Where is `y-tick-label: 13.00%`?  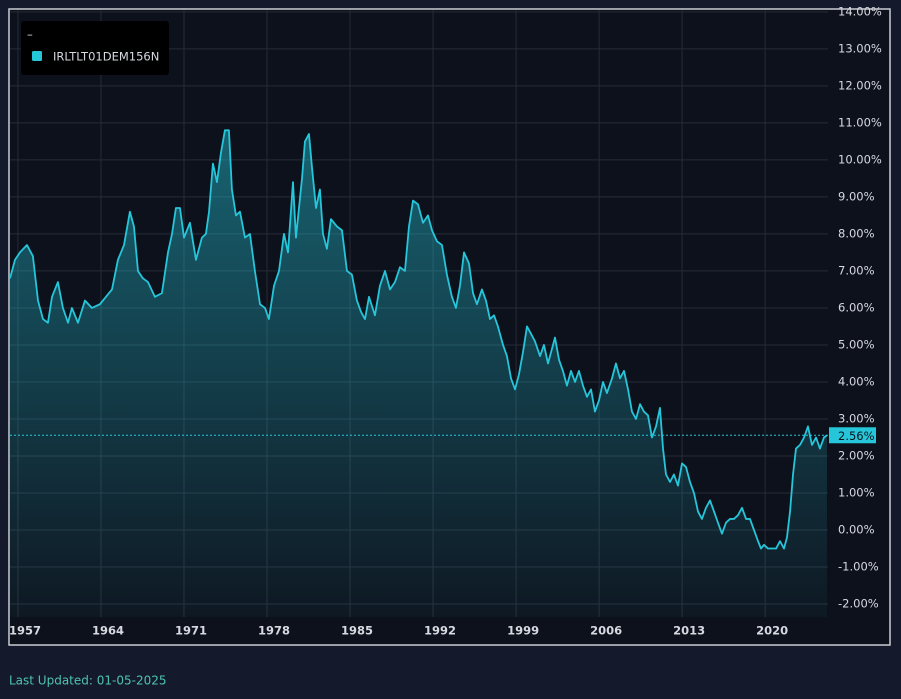
y-tick-label: 13.00% is located at coordinates (860, 48).